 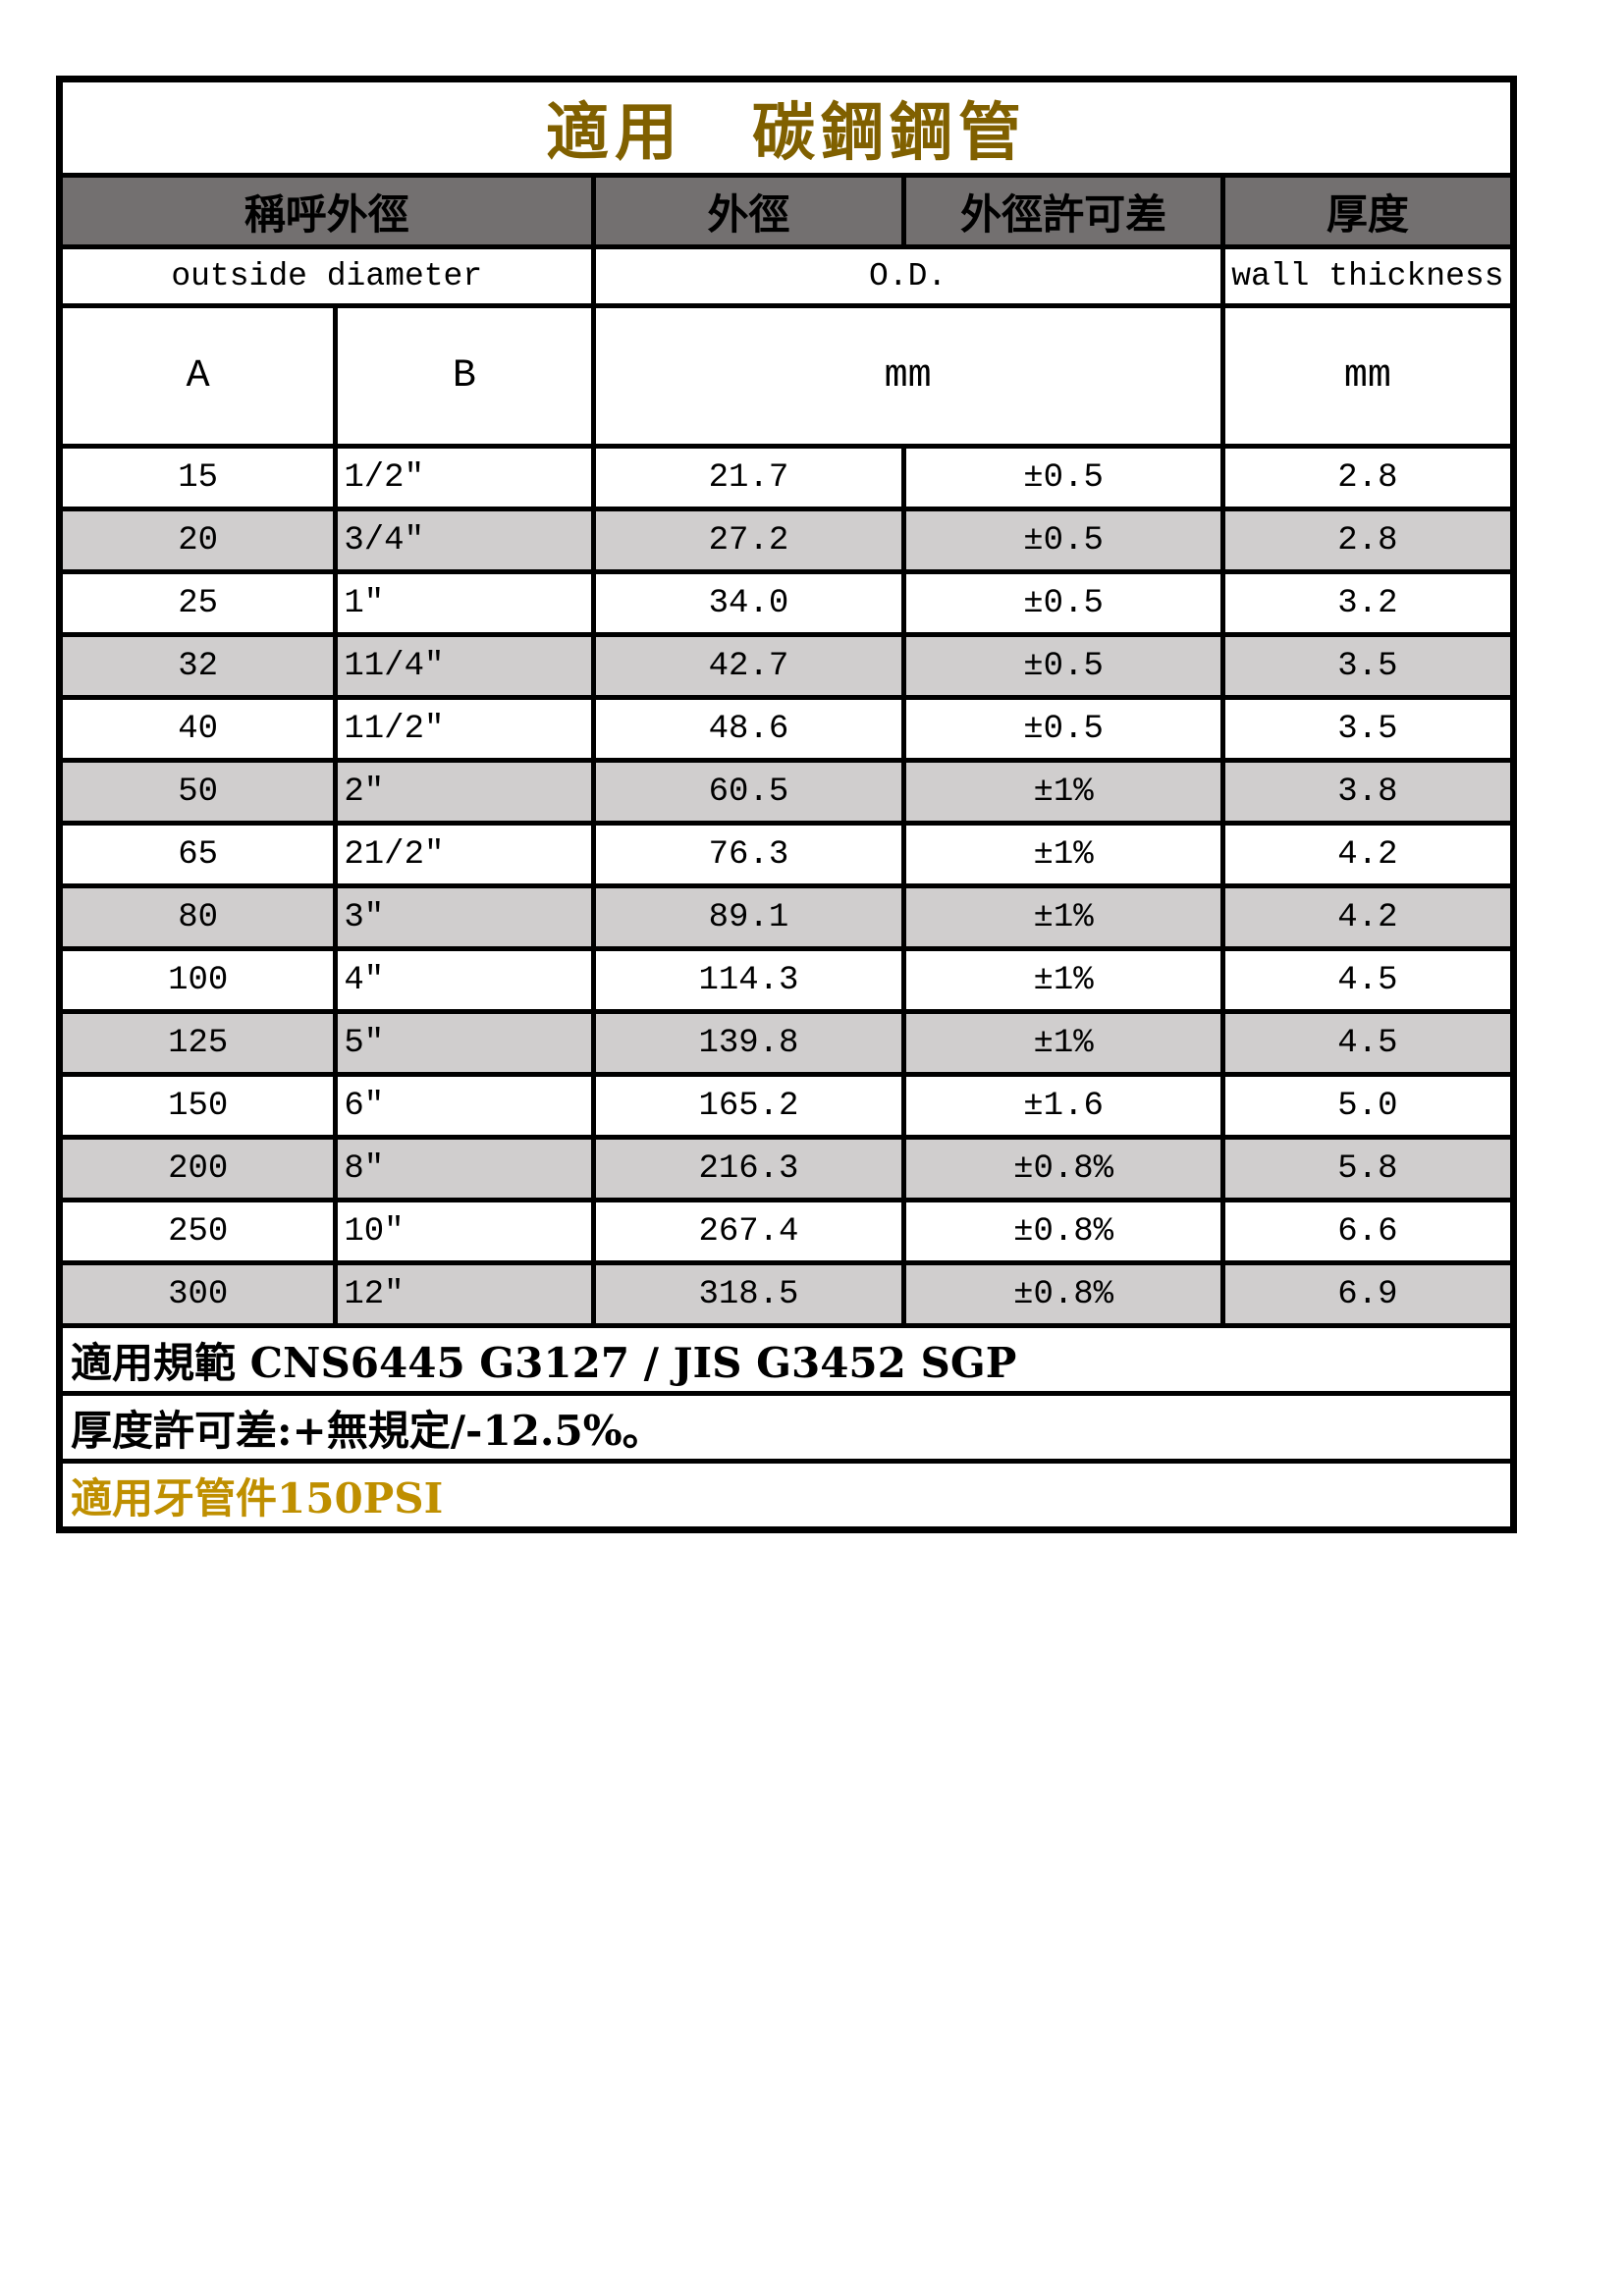 I want to click on footnote-standard: 適用規範 CNS6445 G3127 / JIS G3452 SGP, so click(x=786, y=1359).